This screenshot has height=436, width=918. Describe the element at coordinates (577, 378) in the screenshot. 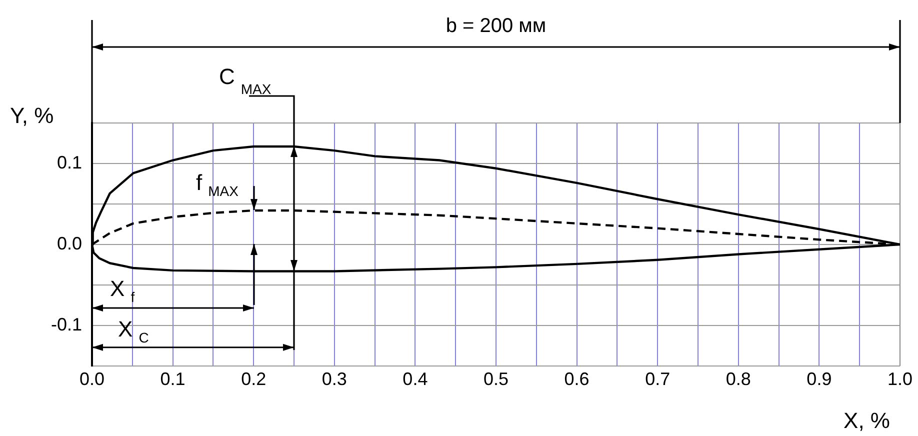

I see `x-tick-label: 0.6` at that location.